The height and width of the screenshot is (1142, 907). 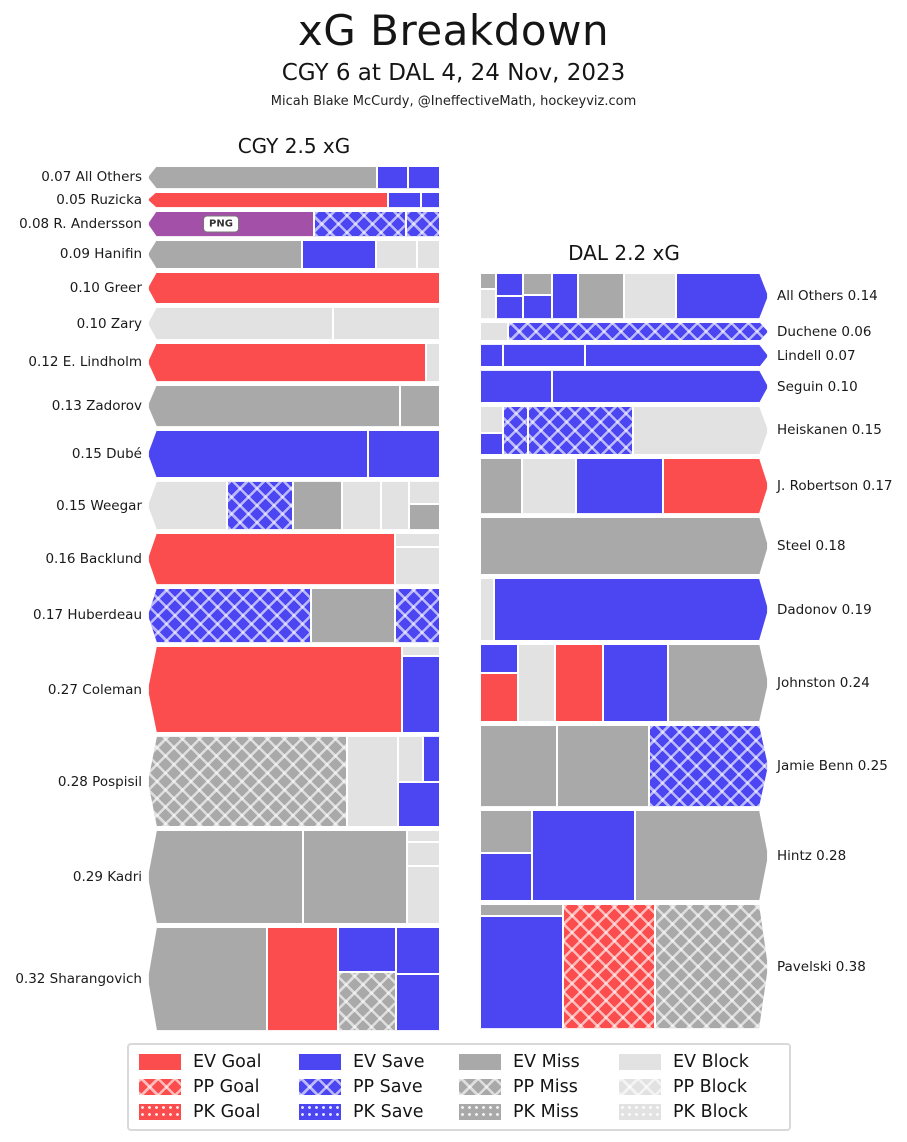 What do you see at coordinates (480, 1086) in the screenshot?
I see `legend-swatch-pp_miss` at bounding box center [480, 1086].